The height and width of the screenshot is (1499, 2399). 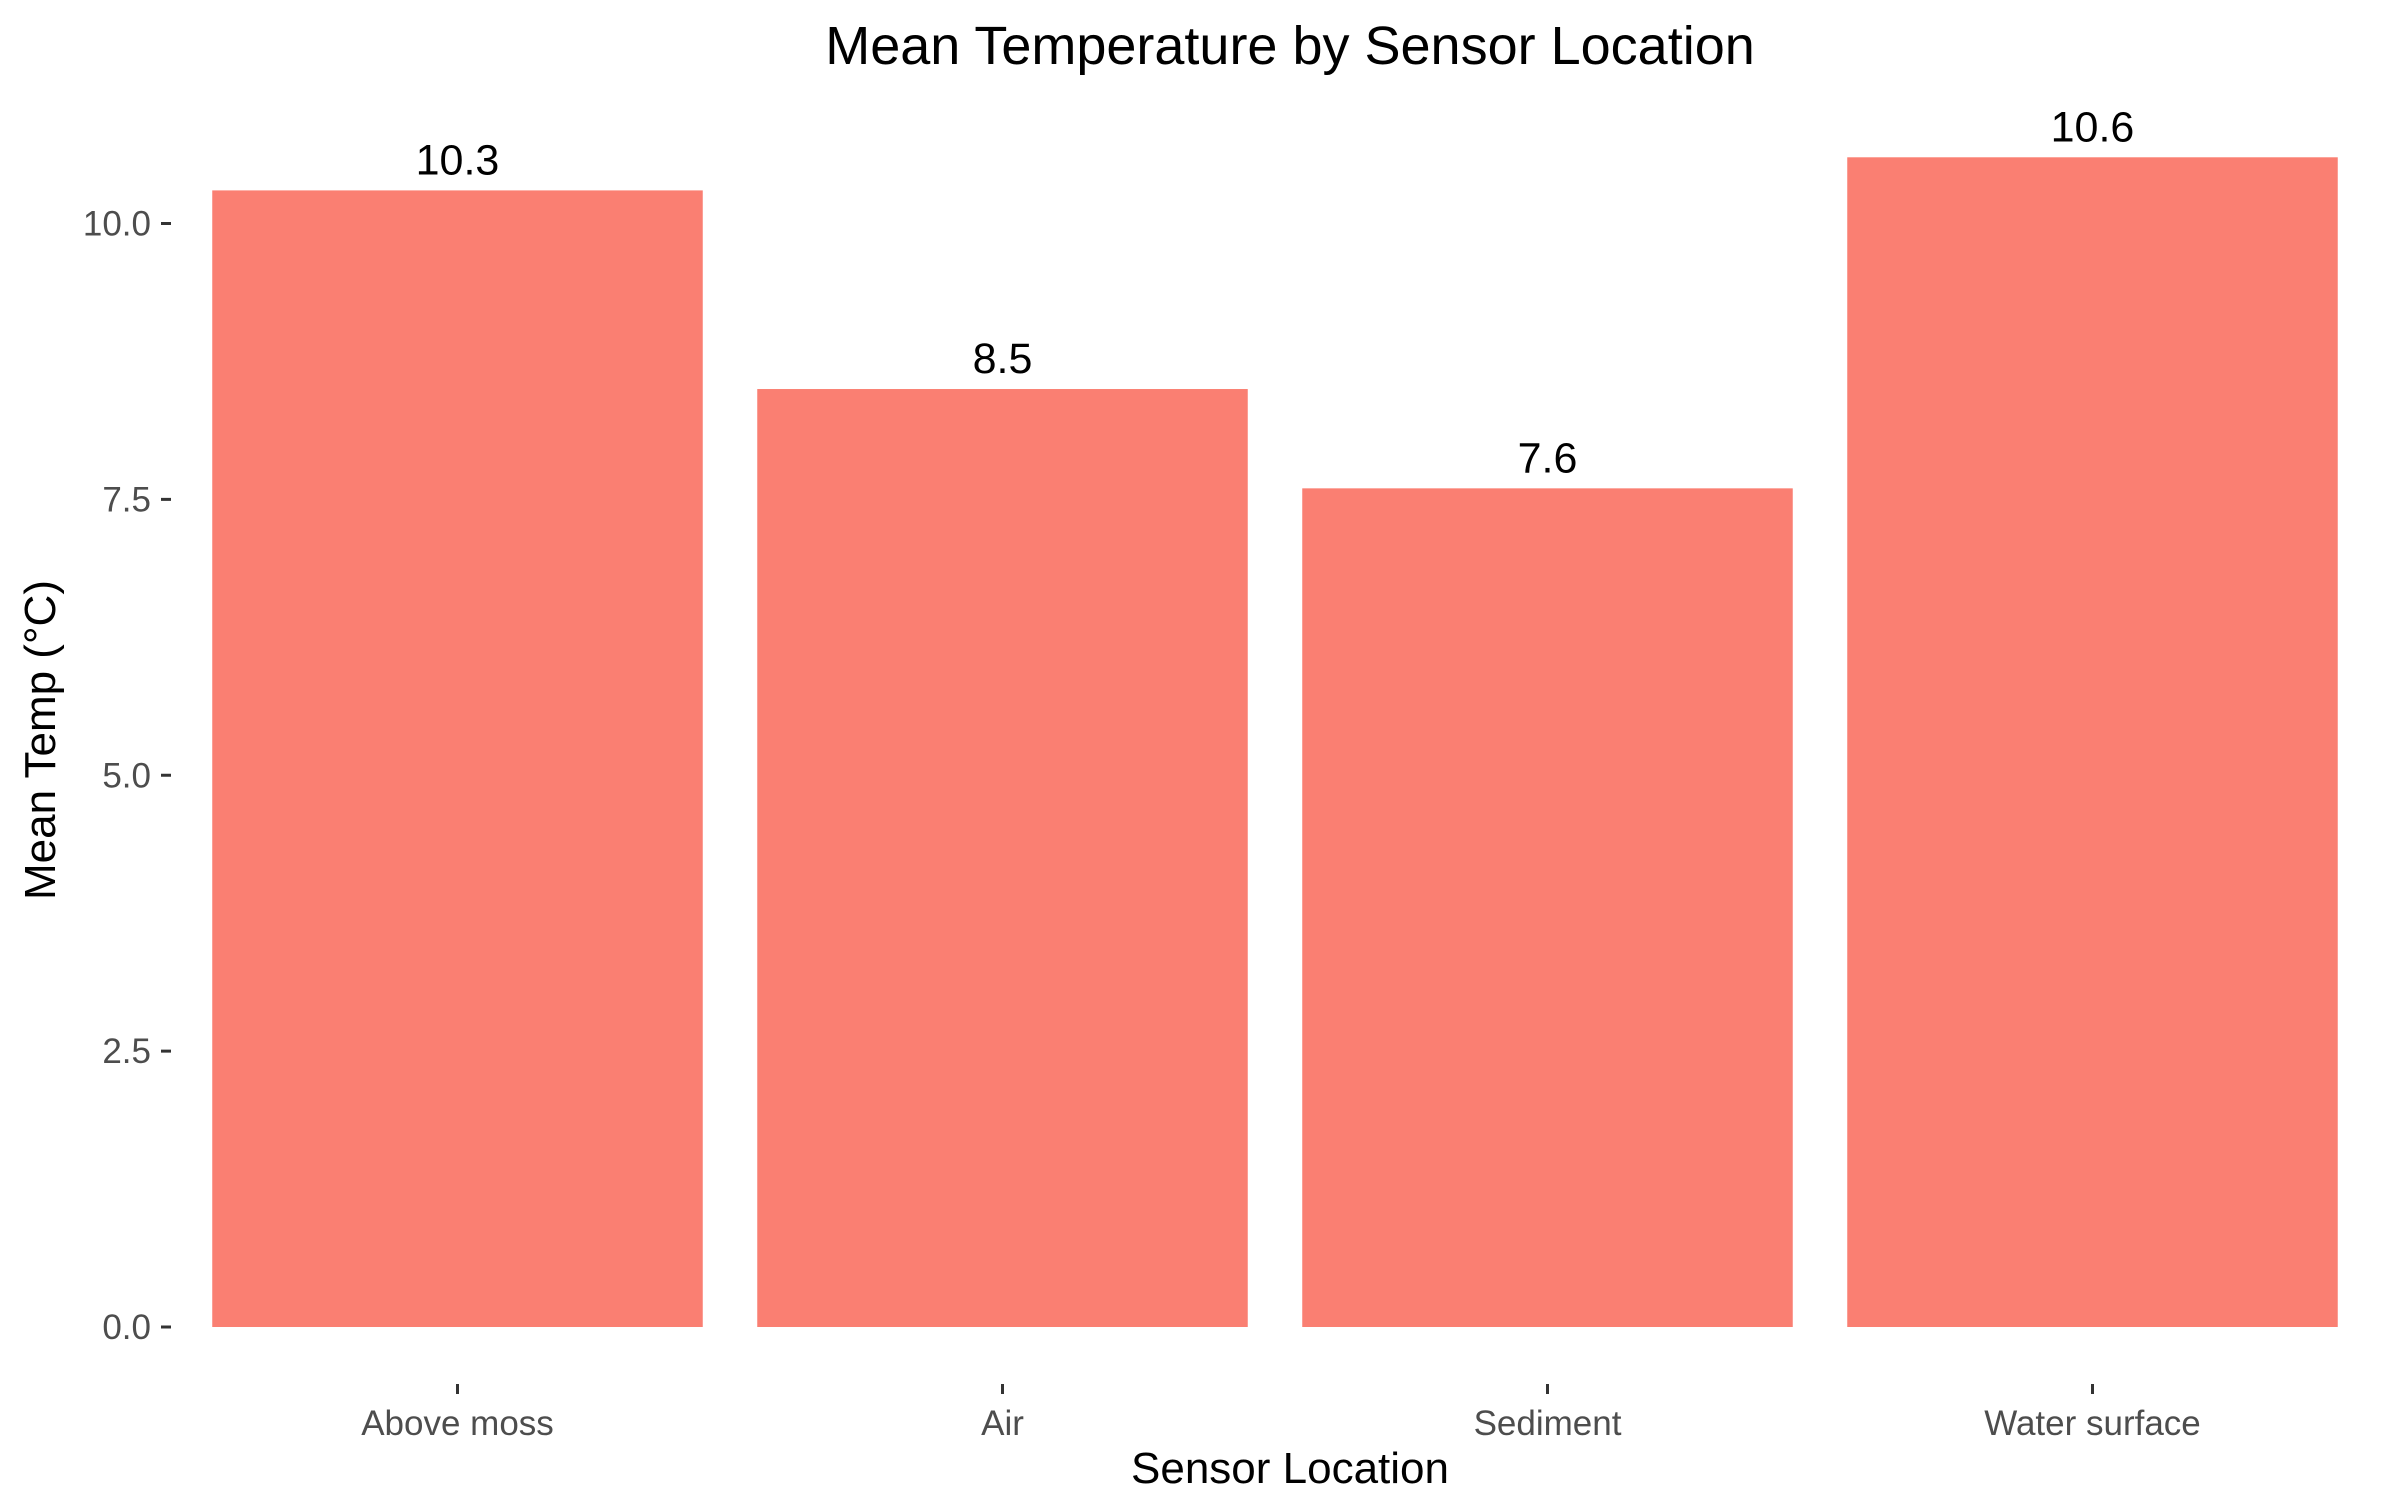 I want to click on bar-sediment, so click(x=1547, y=908).